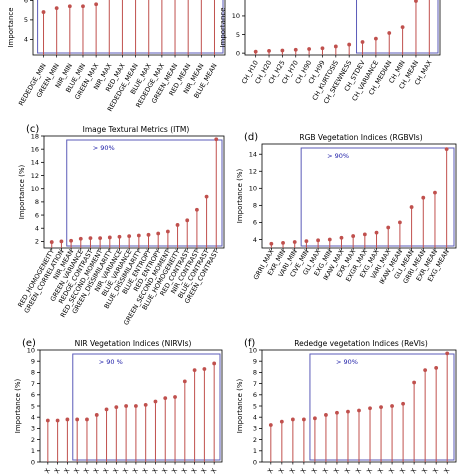 This screenshot has width=474, height=474. Describe the element at coordinates (133, 343) in the screenshot. I see `panel-title: NIR Vegetation Indices (NIRVIs)` at that location.